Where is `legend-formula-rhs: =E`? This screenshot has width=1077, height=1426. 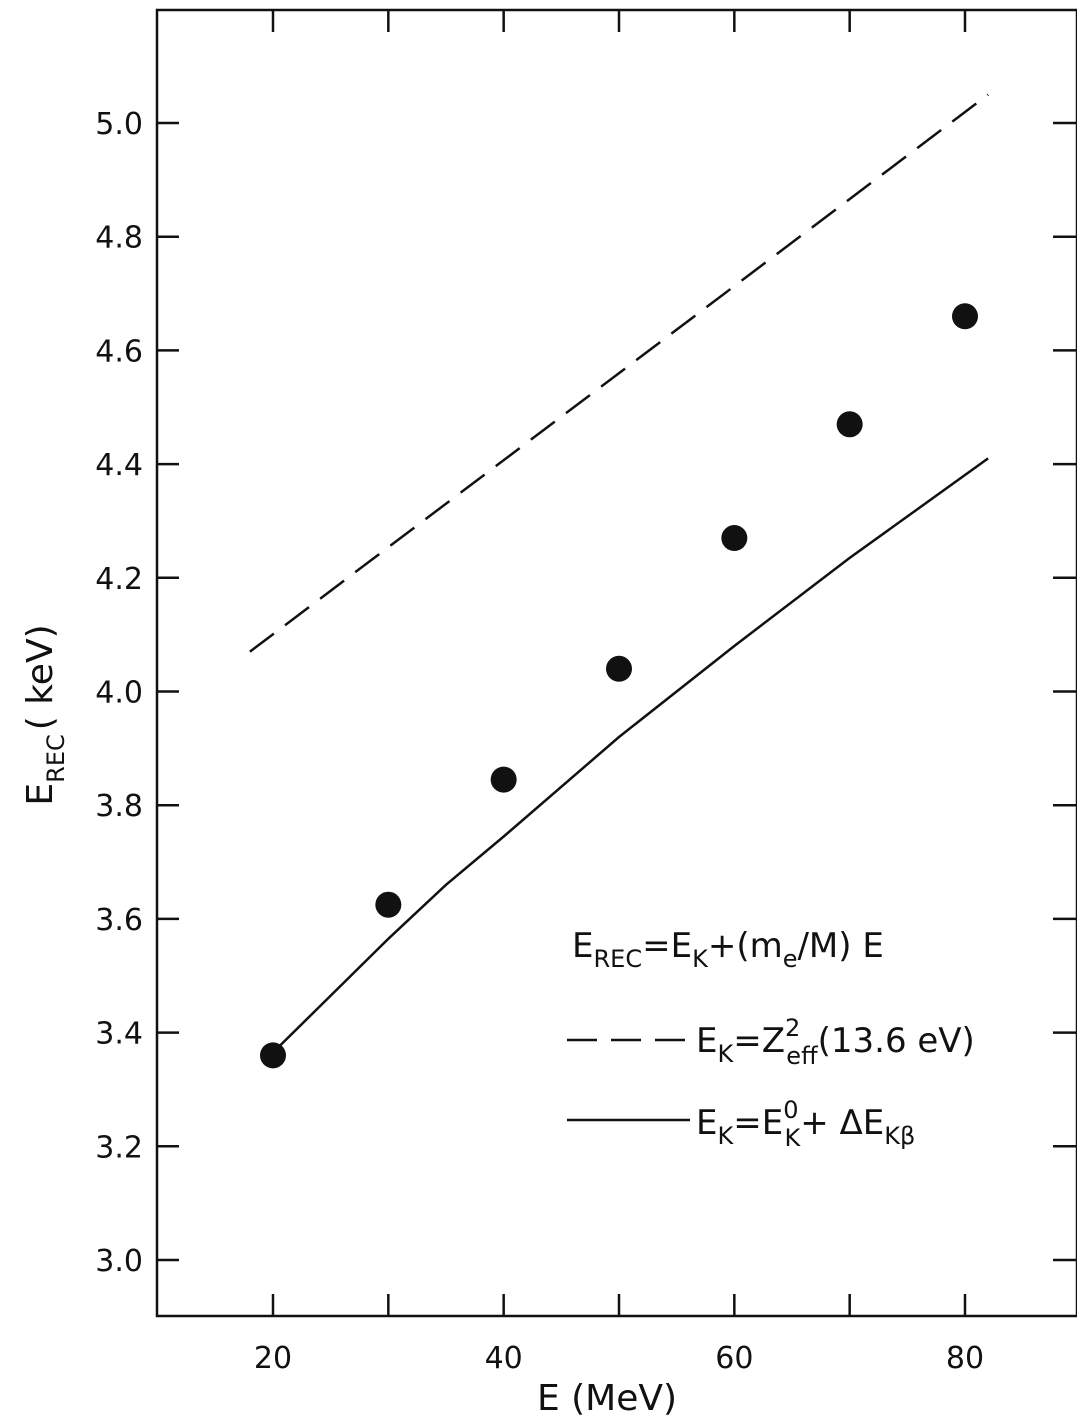
legend-formula-rhs: =E is located at coordinates (667, 946).